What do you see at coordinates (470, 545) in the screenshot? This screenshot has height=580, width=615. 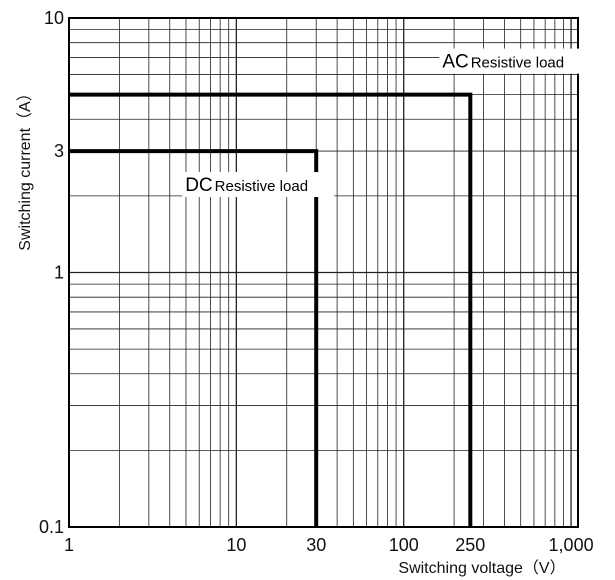 I see `x-tick-label: 250` at bounding box center [470, 545].